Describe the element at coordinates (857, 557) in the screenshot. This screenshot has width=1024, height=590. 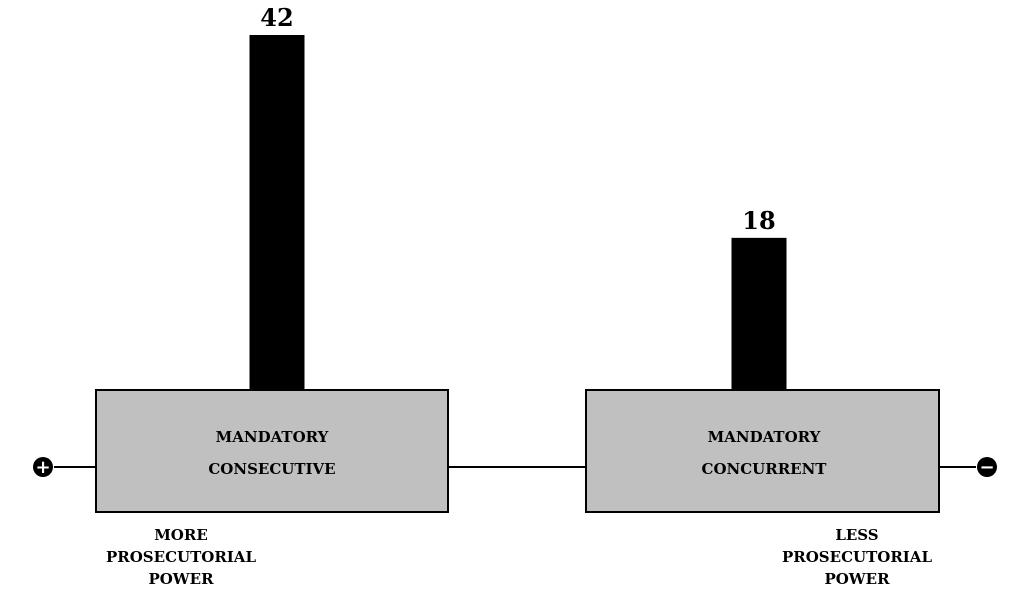
I see `less-power-label-line2: PROSECUTORIAL` at that location.